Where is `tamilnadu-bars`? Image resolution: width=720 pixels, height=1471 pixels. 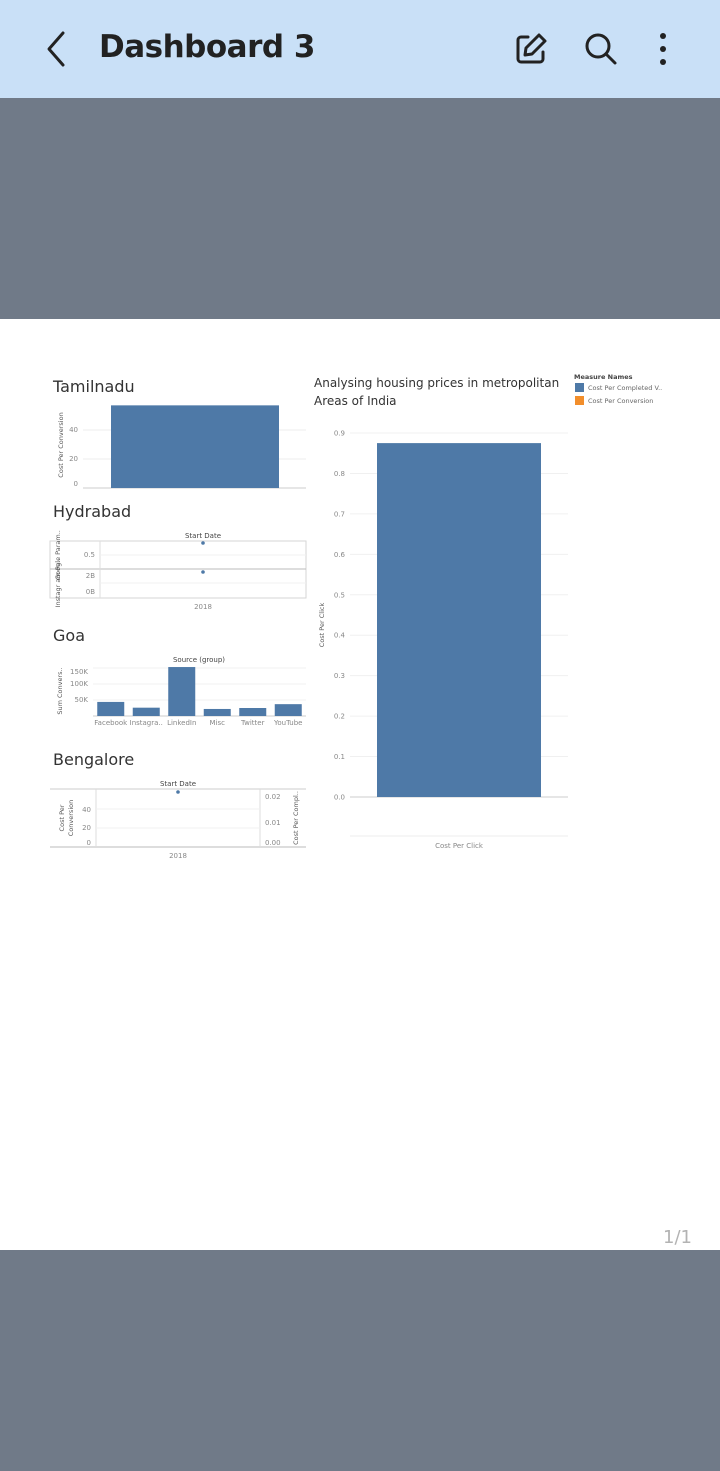 tamilnadu-bars is located at coordinates (195, 446).